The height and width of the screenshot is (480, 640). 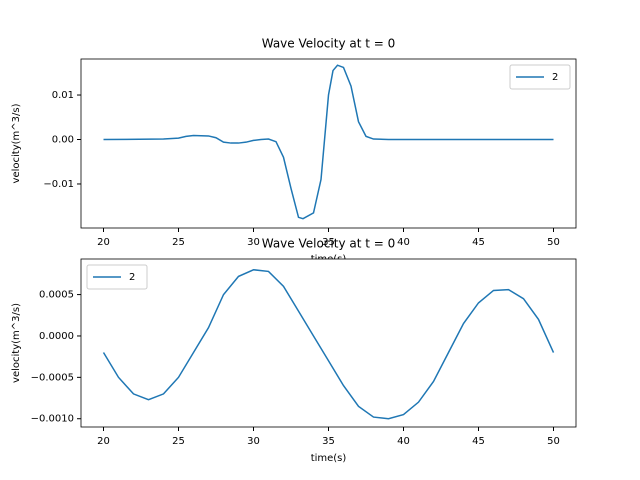 What do you see at coordinates (56, 295) in the screenshot?
I see `y-tick-label: 0.0005` at bounding box center [56, 295].